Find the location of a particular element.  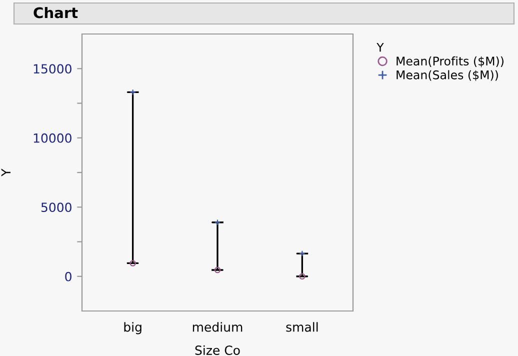

y-axis-title: Y is located at coordinates (5, 172).